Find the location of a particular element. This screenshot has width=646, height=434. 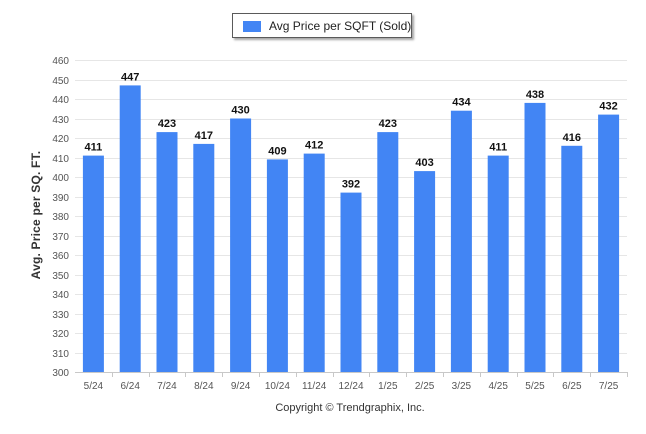

y-tick-label: 330 is located at coordinates (60, 315).